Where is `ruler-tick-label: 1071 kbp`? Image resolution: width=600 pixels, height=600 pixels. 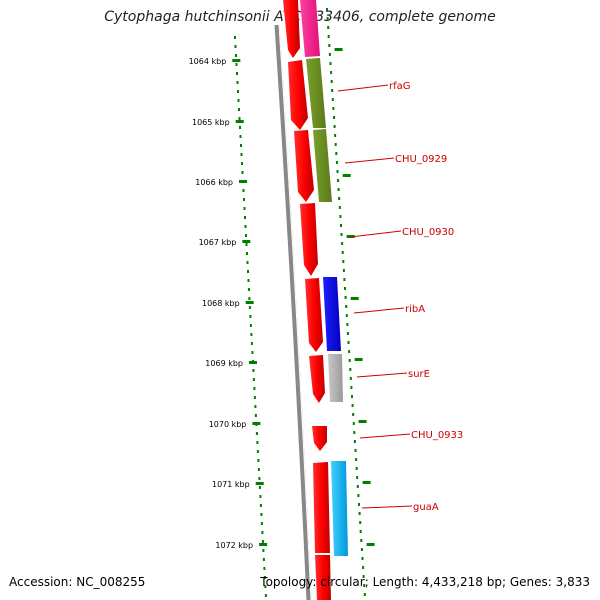
ruler-tick-label: 1071 kbp is located at coordinates (231, 484).